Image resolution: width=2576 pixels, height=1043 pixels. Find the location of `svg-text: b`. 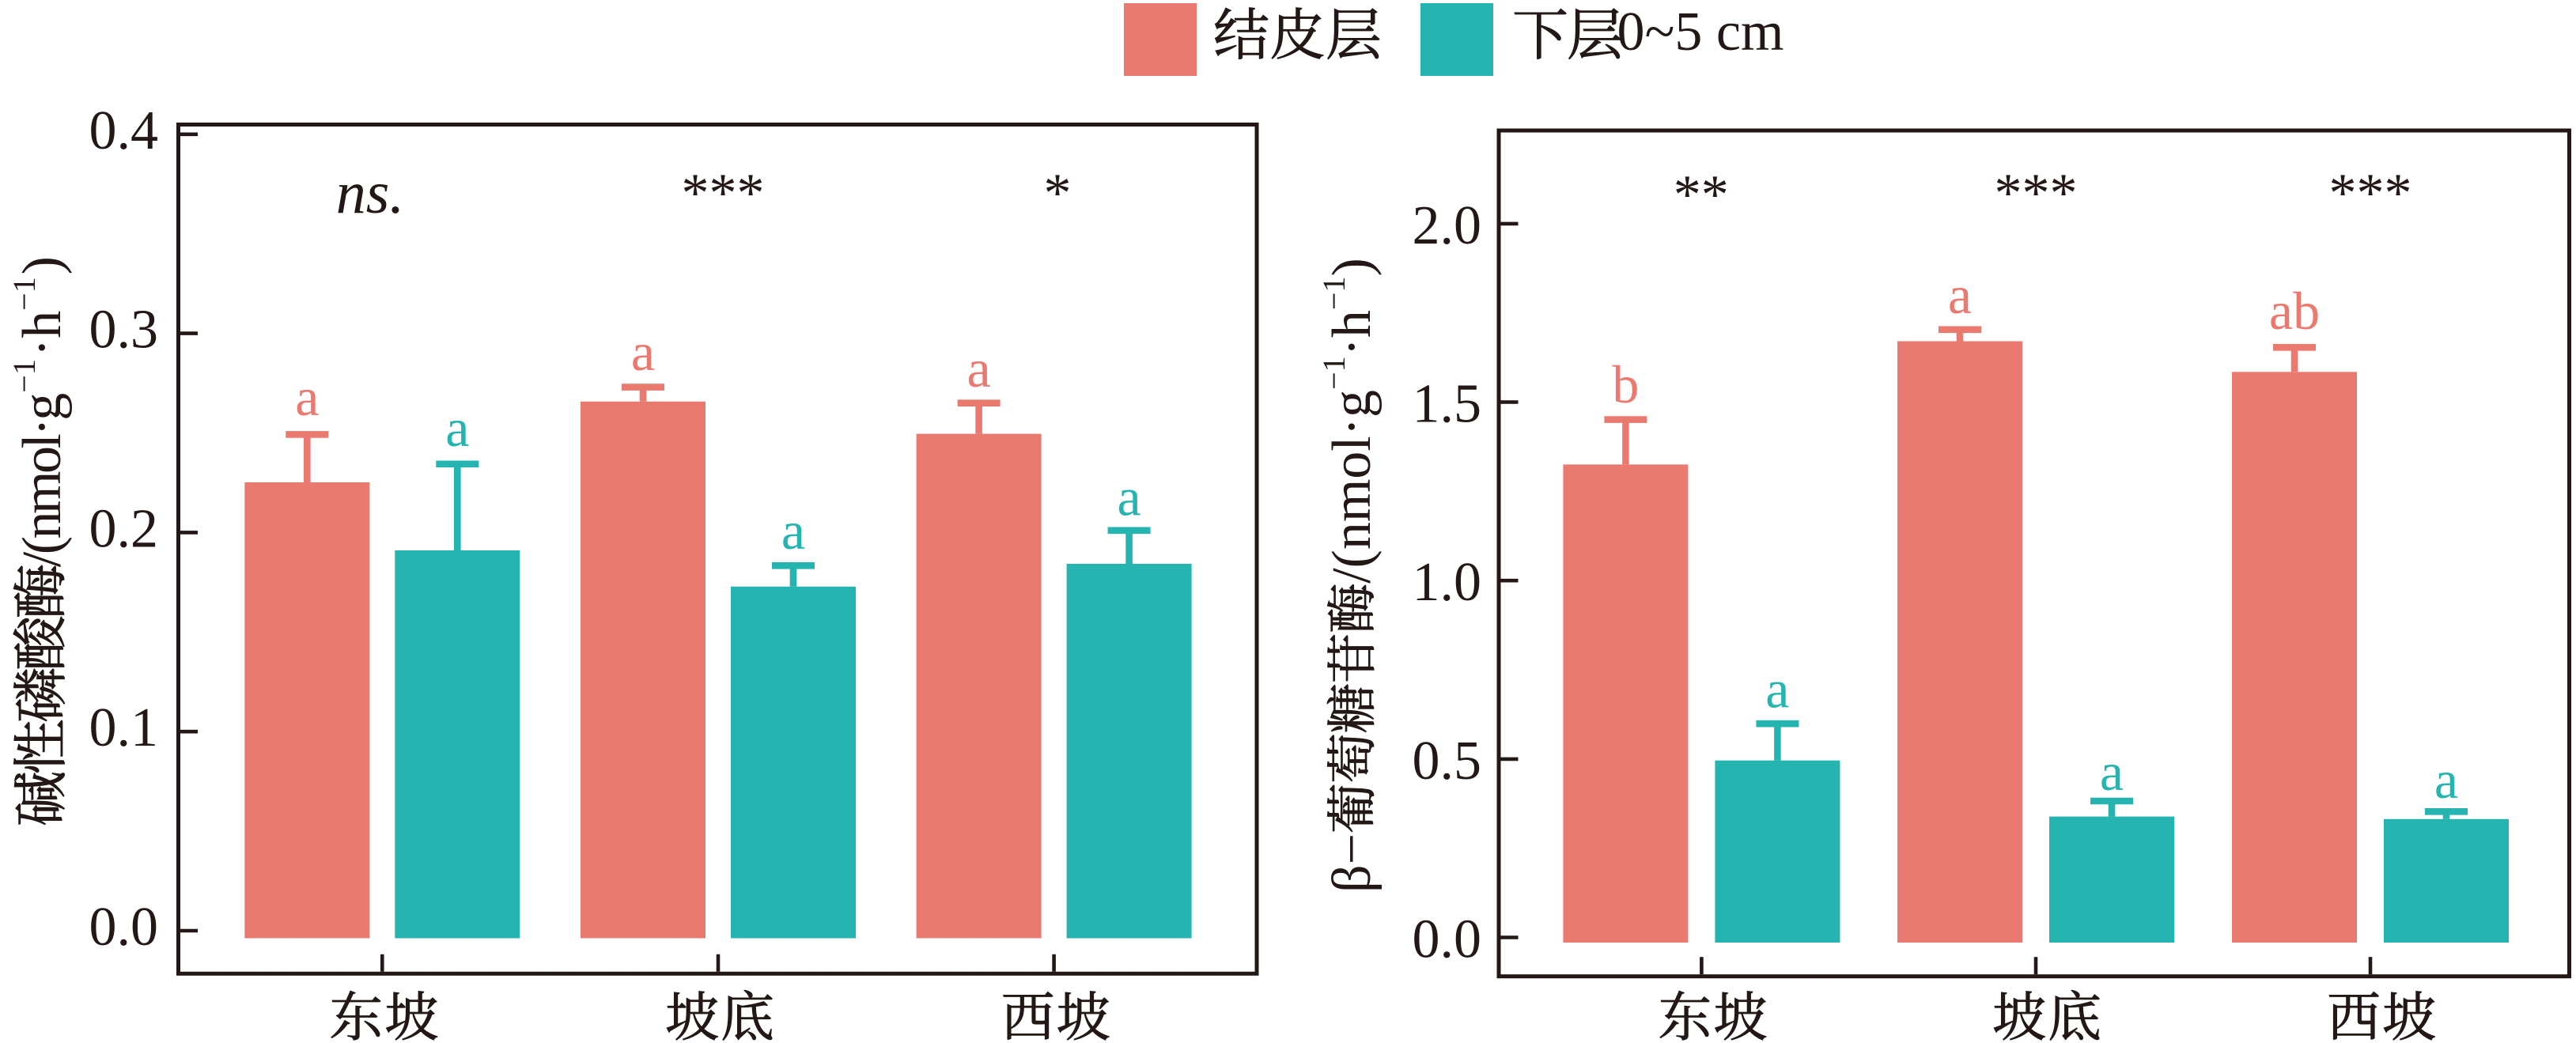

svg-text: b is located at coordinates (1625, 384).